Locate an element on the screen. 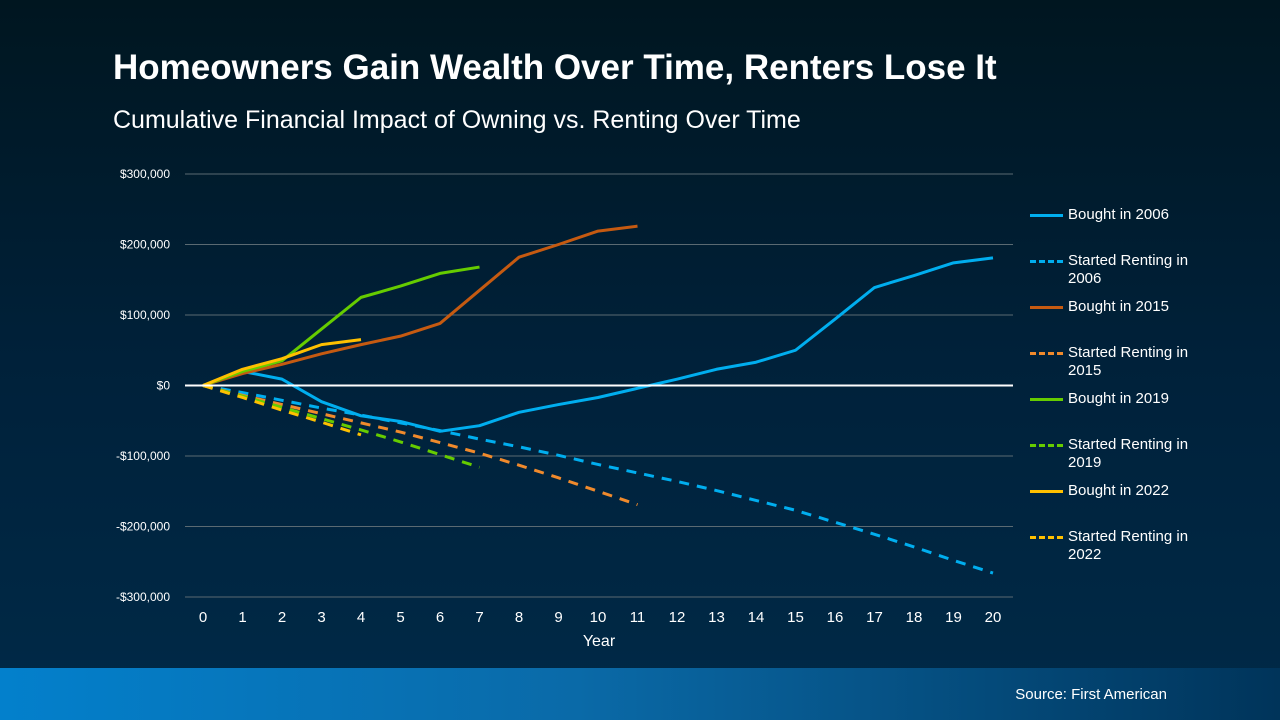  series-line-started-renting-in-2019 is located at coordinates (341, 426).